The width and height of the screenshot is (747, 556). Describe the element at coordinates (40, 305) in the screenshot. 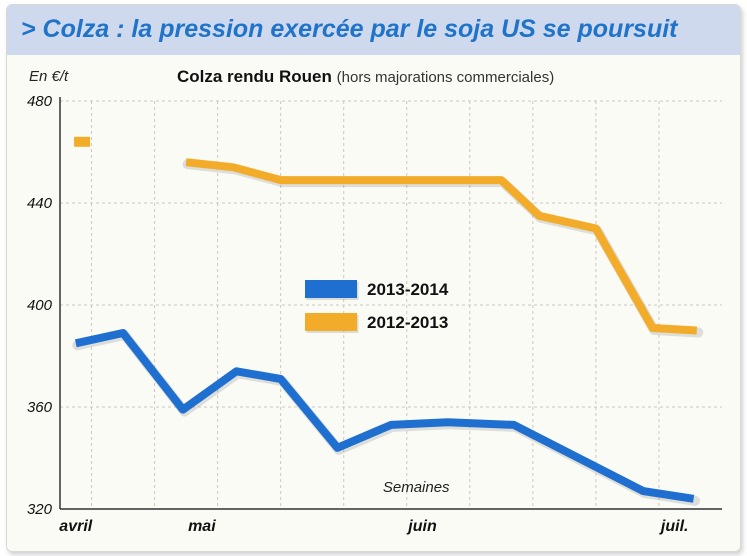

I see `y-tick-label: 400` at that location.